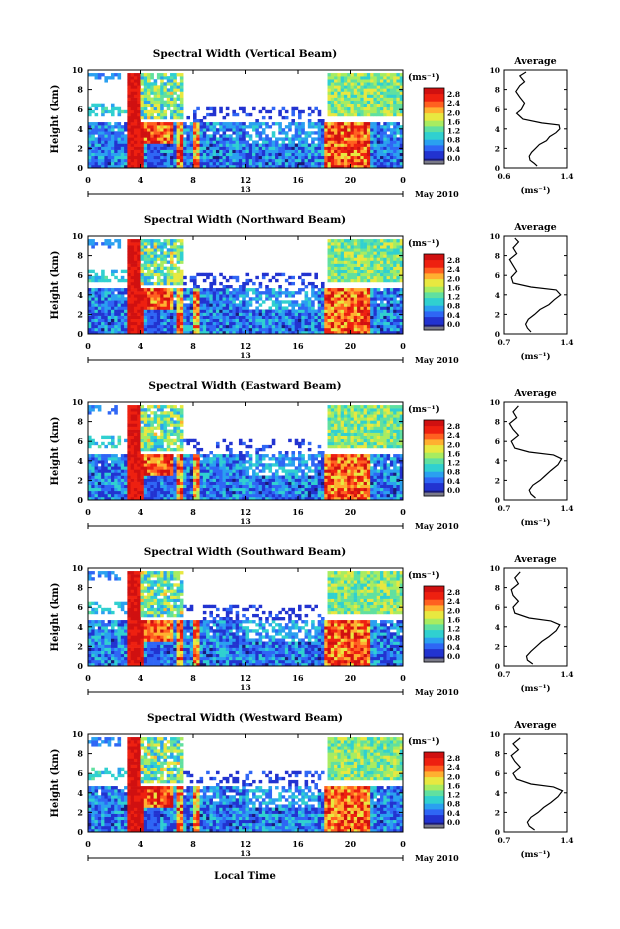 The height and width of the screenshot is (929, 620). I want to click on colorbar-tick-label: 1.2, so click(453, 131).